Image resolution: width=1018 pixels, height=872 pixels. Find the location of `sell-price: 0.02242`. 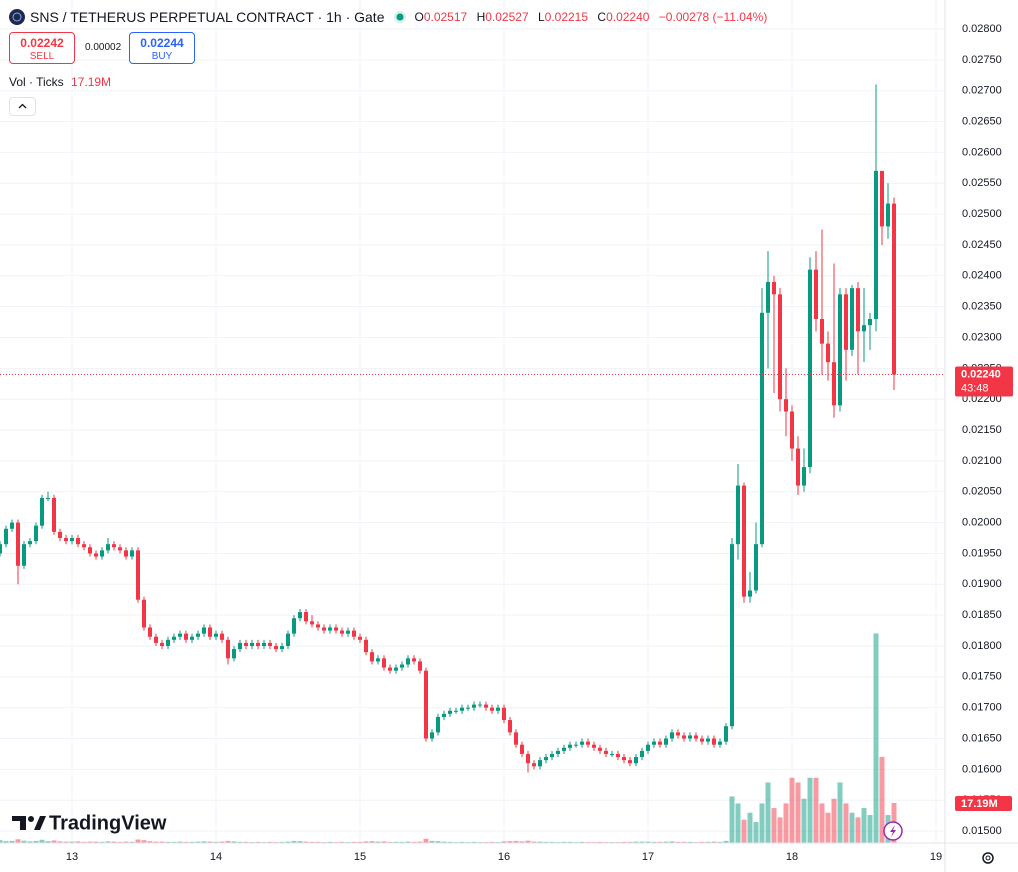

sell-price: 0.02242 is located at coordinates (42, 43).